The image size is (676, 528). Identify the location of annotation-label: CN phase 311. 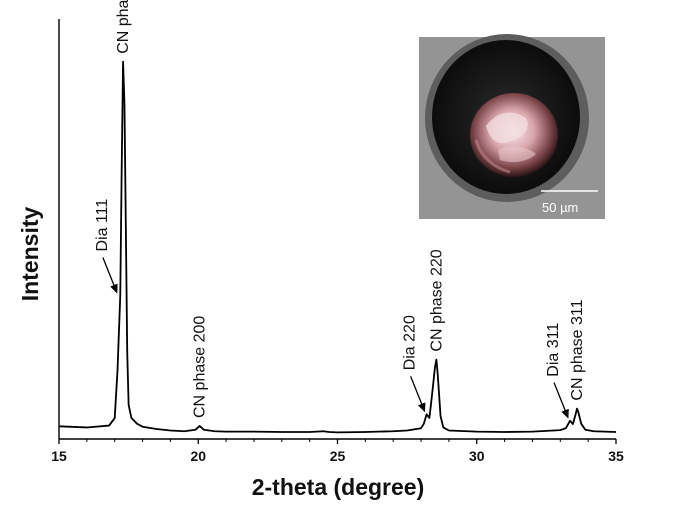
(577, 349).